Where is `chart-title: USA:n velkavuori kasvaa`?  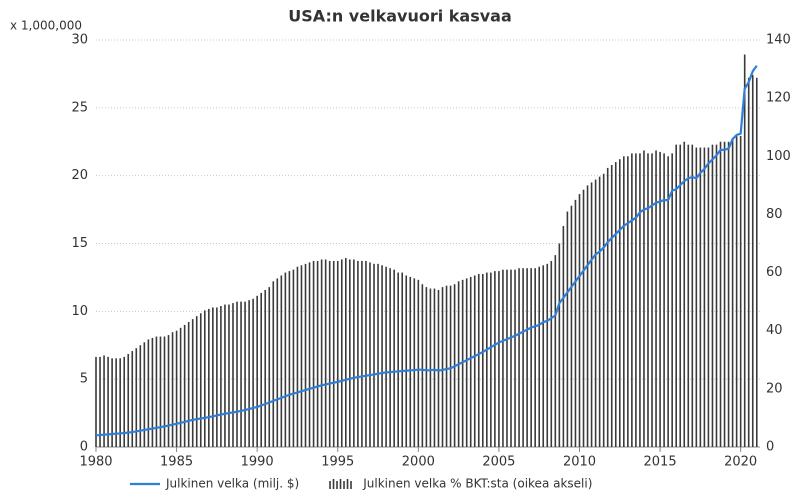 chart-title: USA:n velkavuori kasvaa is located at coordinates (400, 16).